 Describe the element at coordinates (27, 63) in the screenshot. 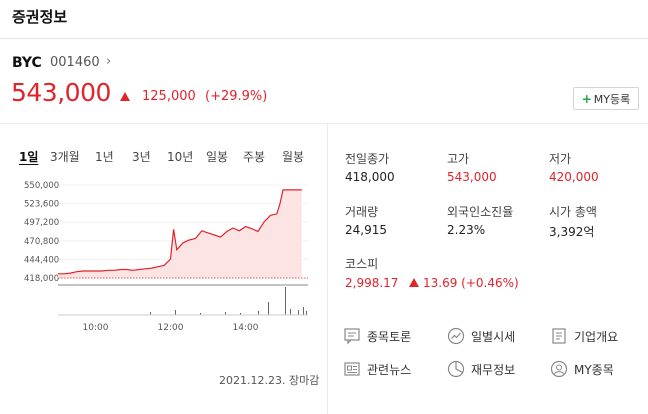

I see `stock-name: BYC` at that location.